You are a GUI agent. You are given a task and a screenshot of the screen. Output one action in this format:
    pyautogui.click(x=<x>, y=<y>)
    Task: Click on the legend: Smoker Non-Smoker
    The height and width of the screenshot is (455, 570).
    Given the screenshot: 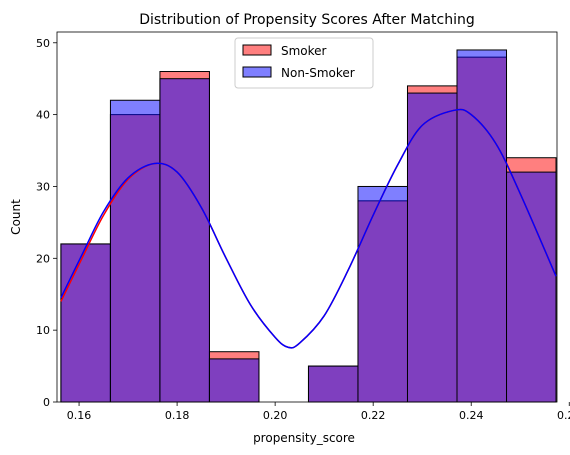 What is the action you would take?
    pyautogui.click(x=304, y=63)
    